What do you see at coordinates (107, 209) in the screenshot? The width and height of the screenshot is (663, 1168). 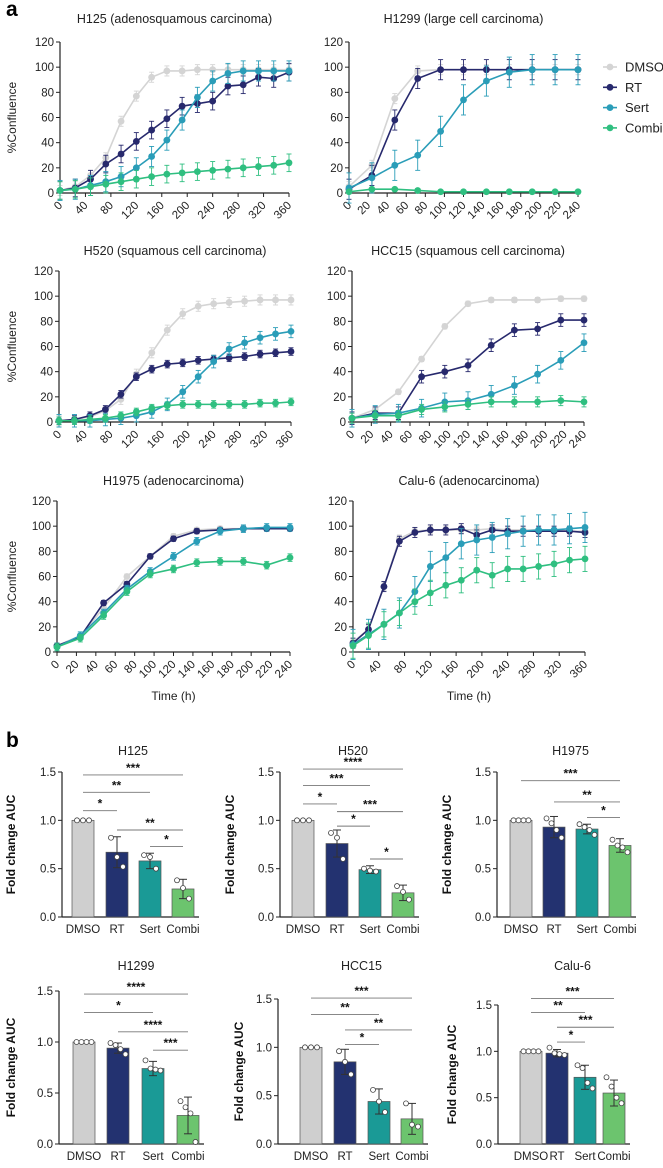 I see `x-tick-label: 80` at bounding box center [107, 209].